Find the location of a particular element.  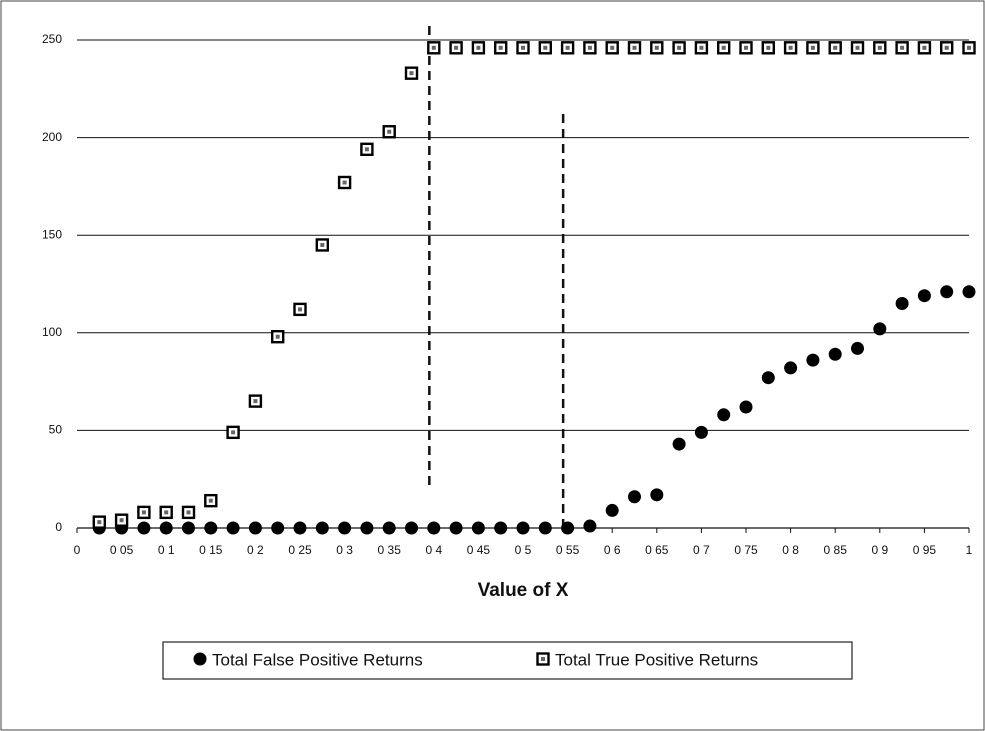

legend is located at coordinates (507, 660).